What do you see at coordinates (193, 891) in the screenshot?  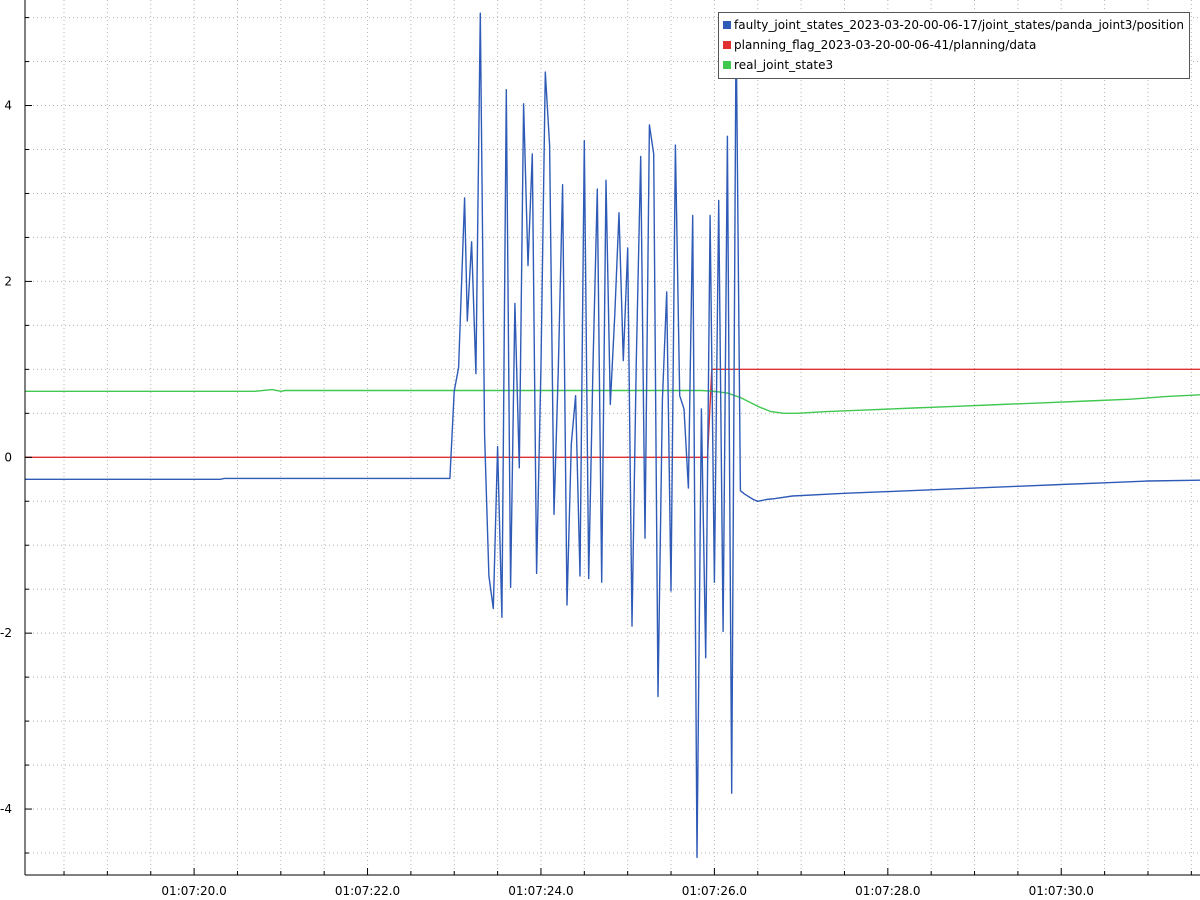 I see `x-tick-label: 01:07:20.0` at bounding box center [193, 891].